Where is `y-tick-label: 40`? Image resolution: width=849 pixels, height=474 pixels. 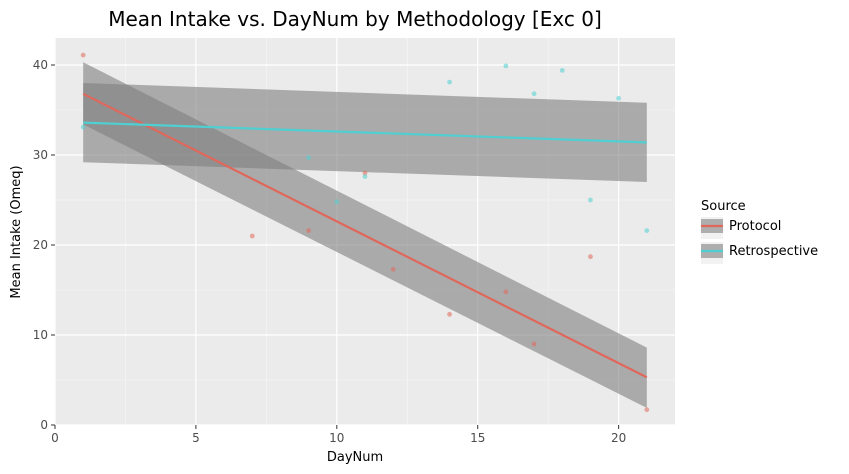 y-tick-label: 40 is located at coordinates (40, 65).